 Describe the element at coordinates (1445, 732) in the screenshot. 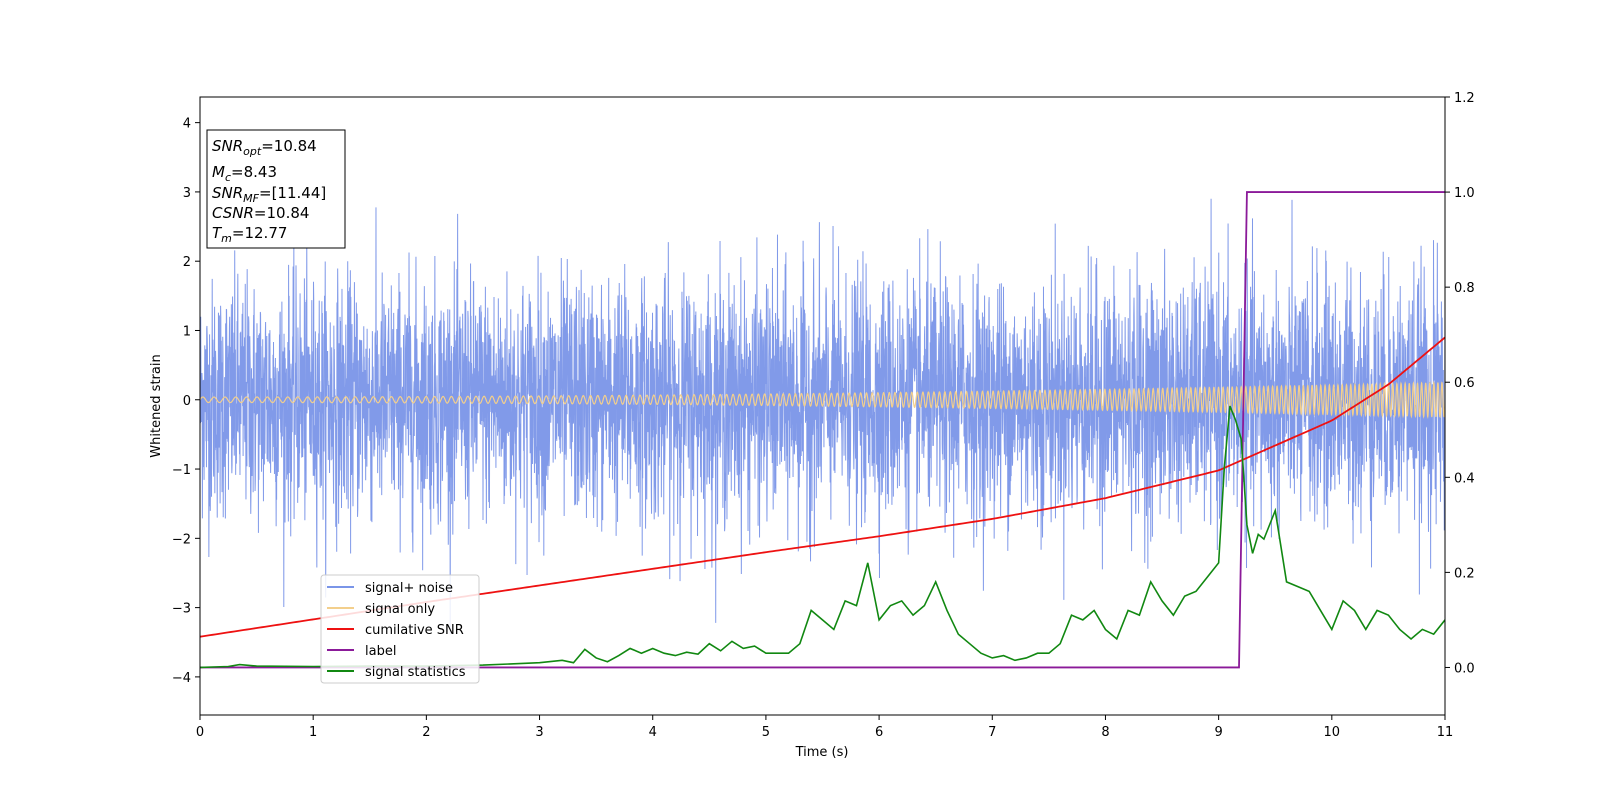

I see `x-tick-label: 11` at that location.